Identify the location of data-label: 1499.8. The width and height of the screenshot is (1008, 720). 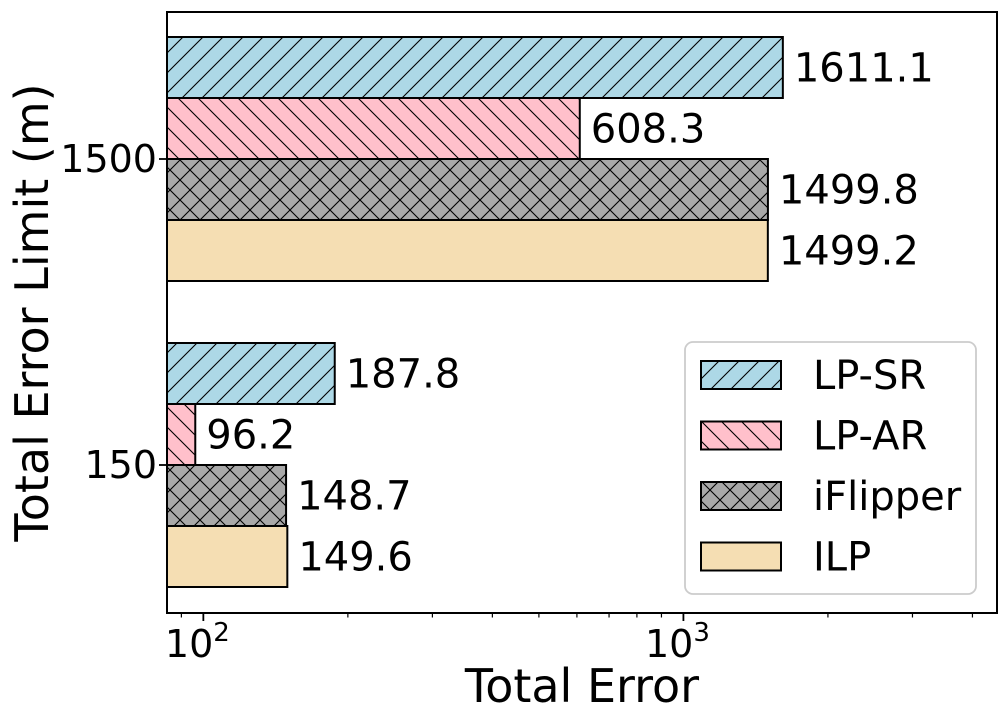
(849, 191).